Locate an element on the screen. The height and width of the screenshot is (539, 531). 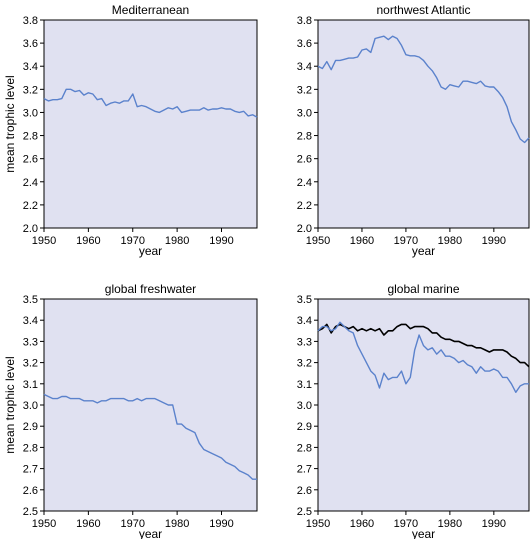
panel-title: northwest Atlantic is located at coordinates (423, 10).